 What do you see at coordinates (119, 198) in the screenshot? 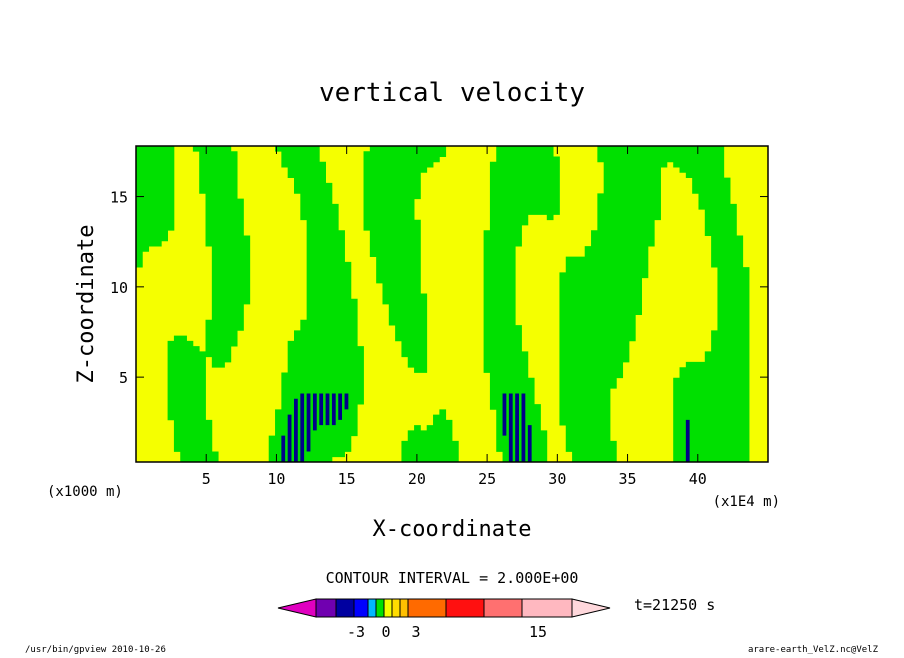
I see `y-tick-label: 15` at bounding box center [119, 198].